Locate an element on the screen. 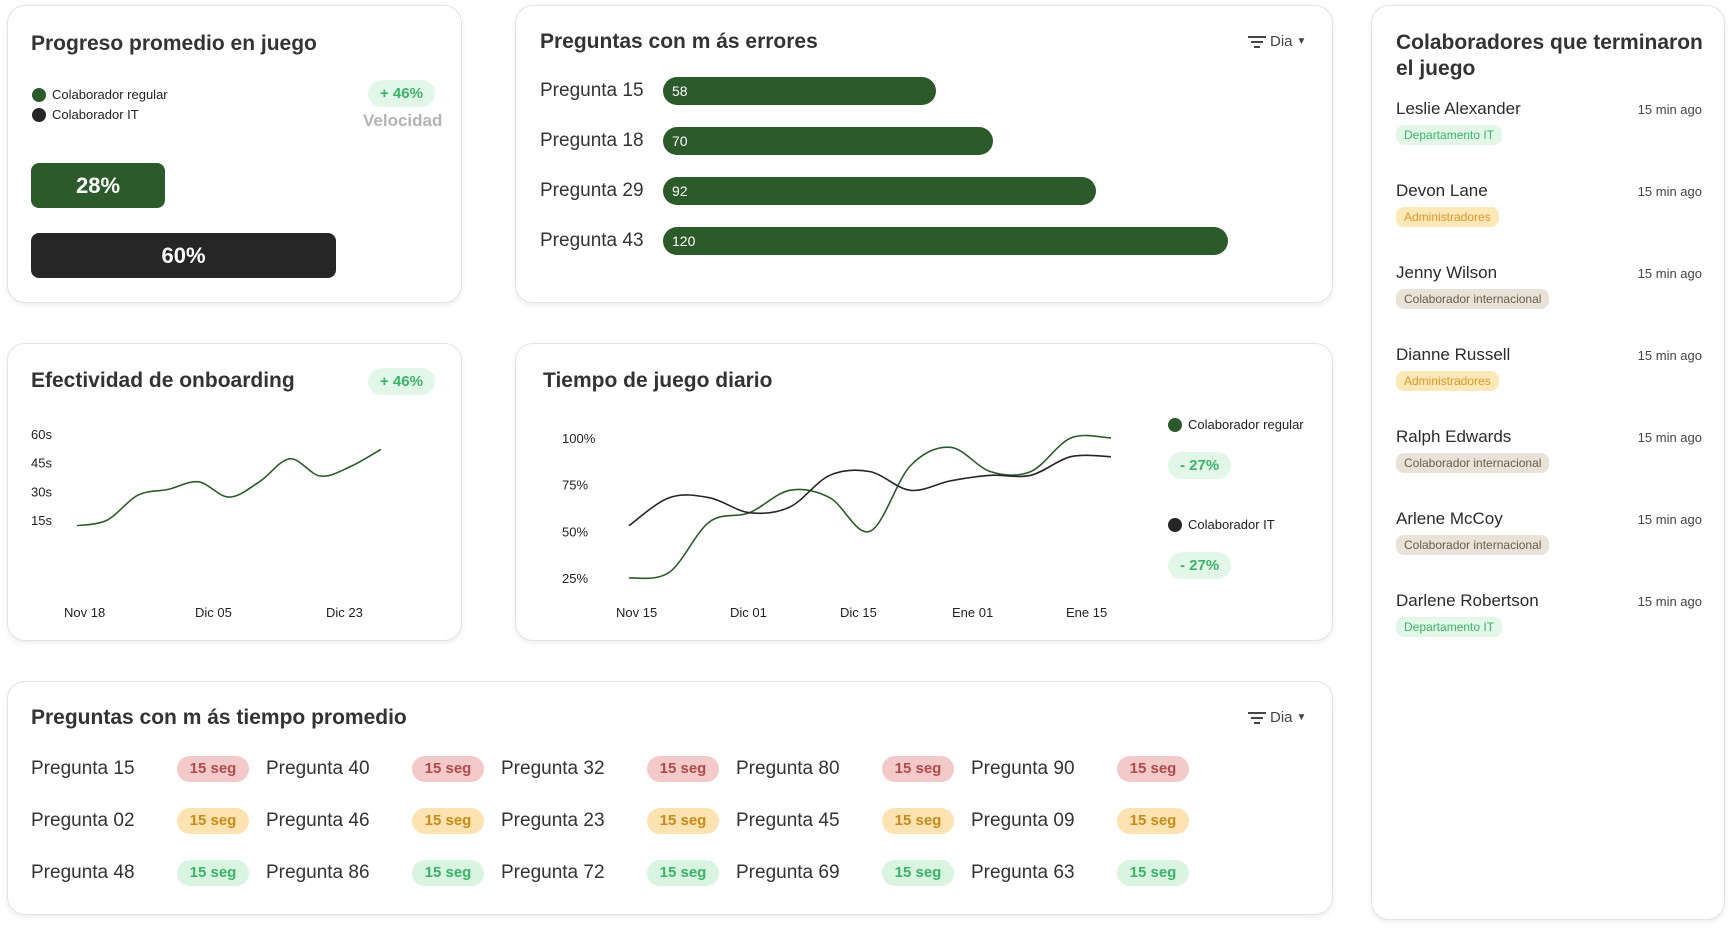  error-bar-label: Pregunta 15 is located at coordinates (592, 90).